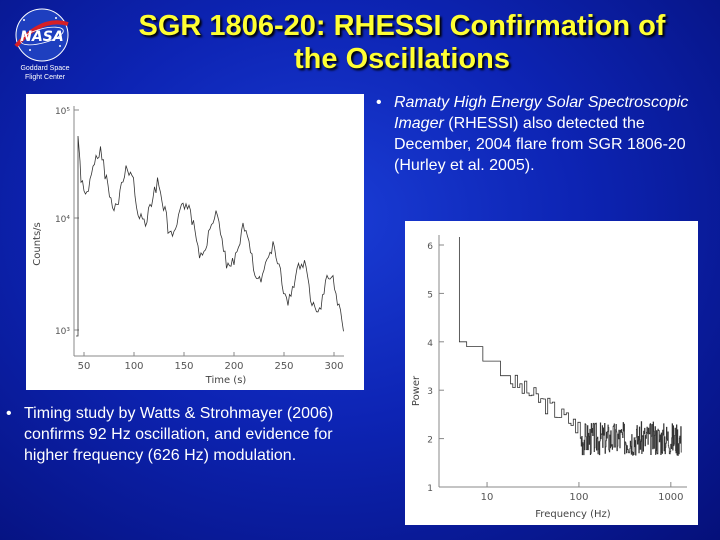 The image size is (720, 540). What do you see at coordinates (62, 112) in the screenshot?
I see `light-curve-y-tick-label: 10⁵` at bounding box center [62, 112].